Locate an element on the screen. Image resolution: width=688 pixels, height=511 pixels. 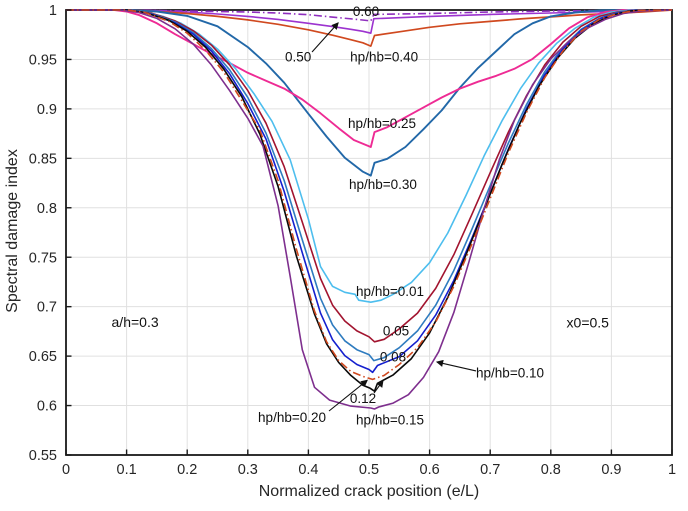
annotation-label-0.12: 0.12 is located at coordinates (363, 398).